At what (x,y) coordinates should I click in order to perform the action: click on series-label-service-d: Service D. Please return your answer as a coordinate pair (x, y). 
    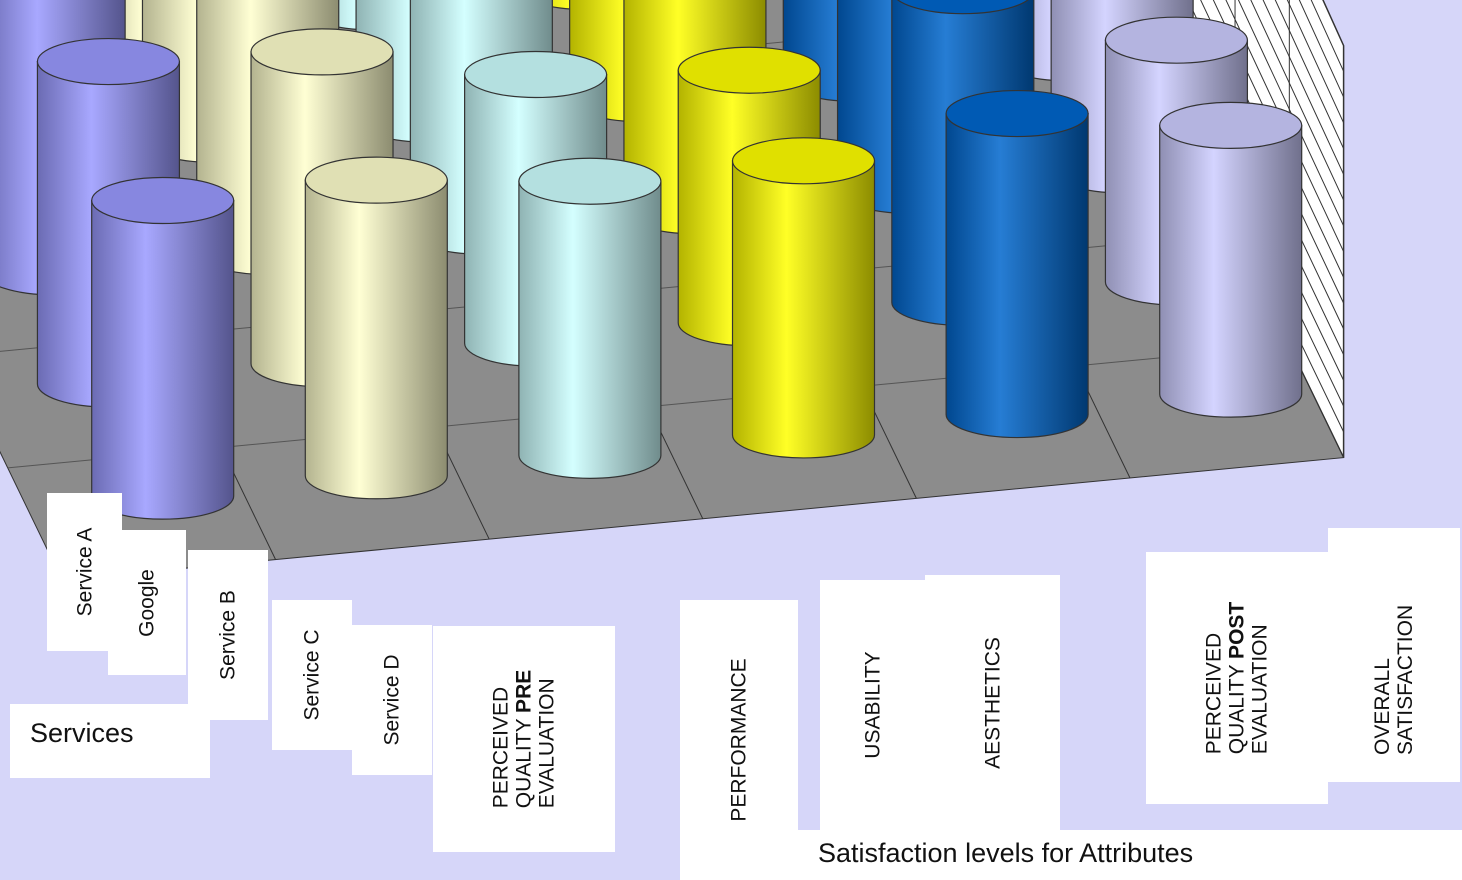
    Looking at the image, I should click on (392, 700).